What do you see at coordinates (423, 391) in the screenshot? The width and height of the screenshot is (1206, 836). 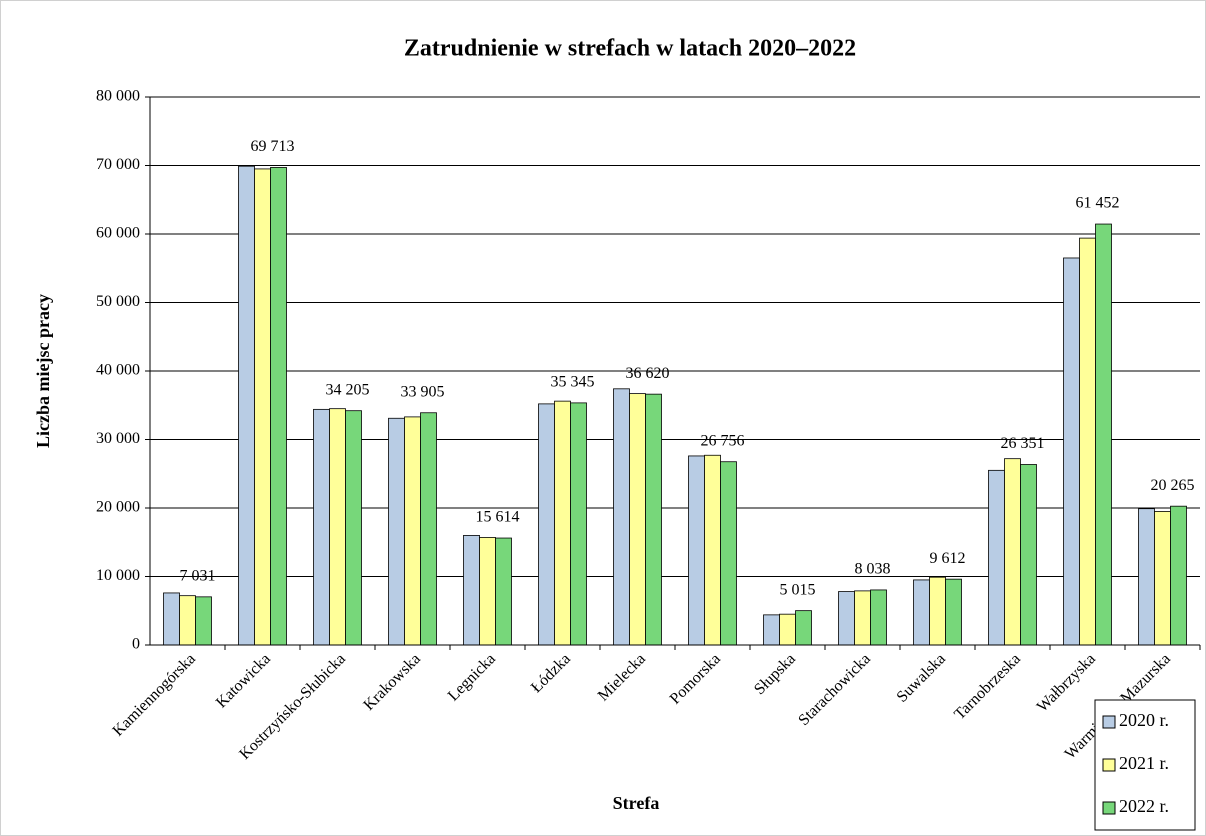 I see `data-label: 33 905` at bounding box center [423, 391].